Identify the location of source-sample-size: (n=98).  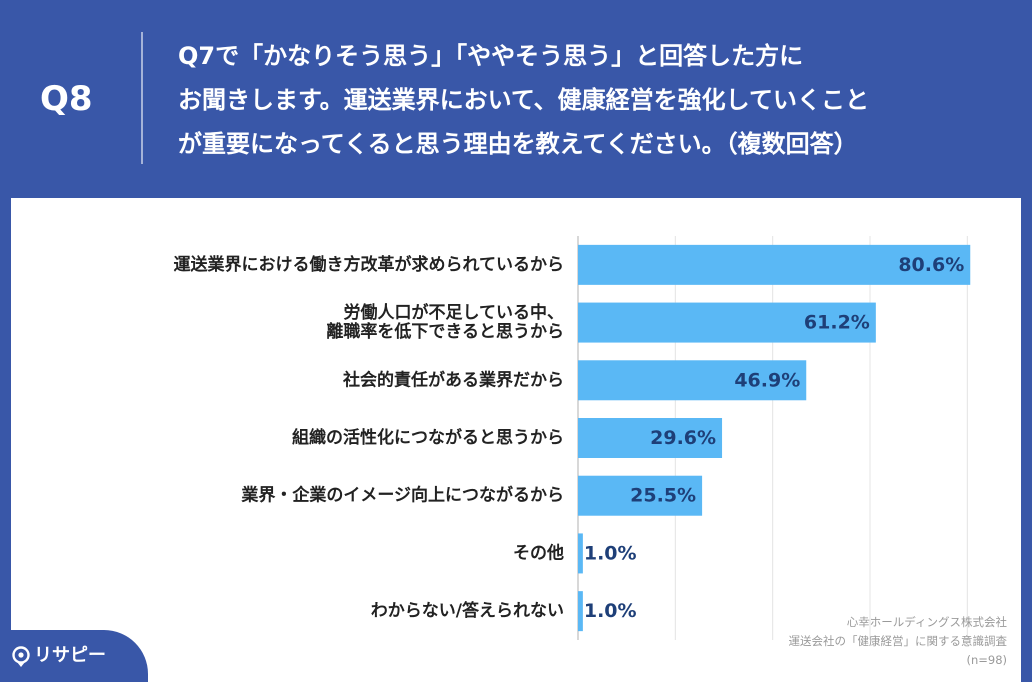
(986, 660).